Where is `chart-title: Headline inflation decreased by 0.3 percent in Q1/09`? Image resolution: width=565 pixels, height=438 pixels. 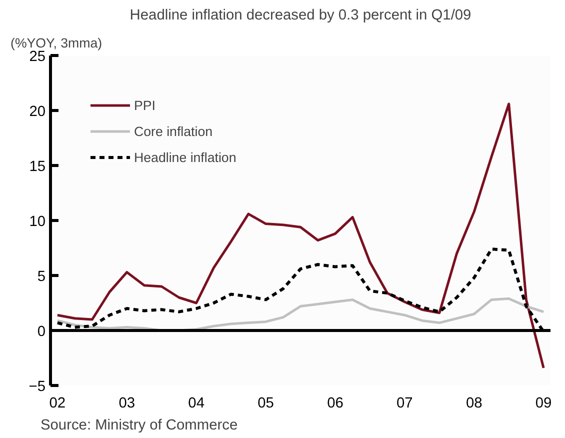 chart-title: Headline inflation decreased by 0.3 percent in Q1/09 is located at coordinates (301, 16).